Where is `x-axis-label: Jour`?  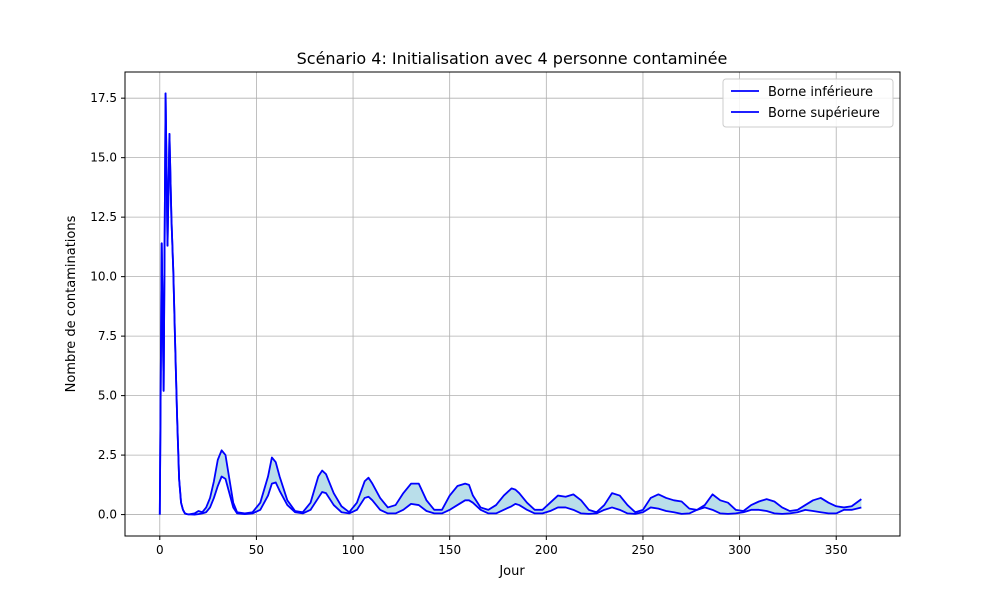 x-axis-label: Jour is located at coordinates (511, 571).